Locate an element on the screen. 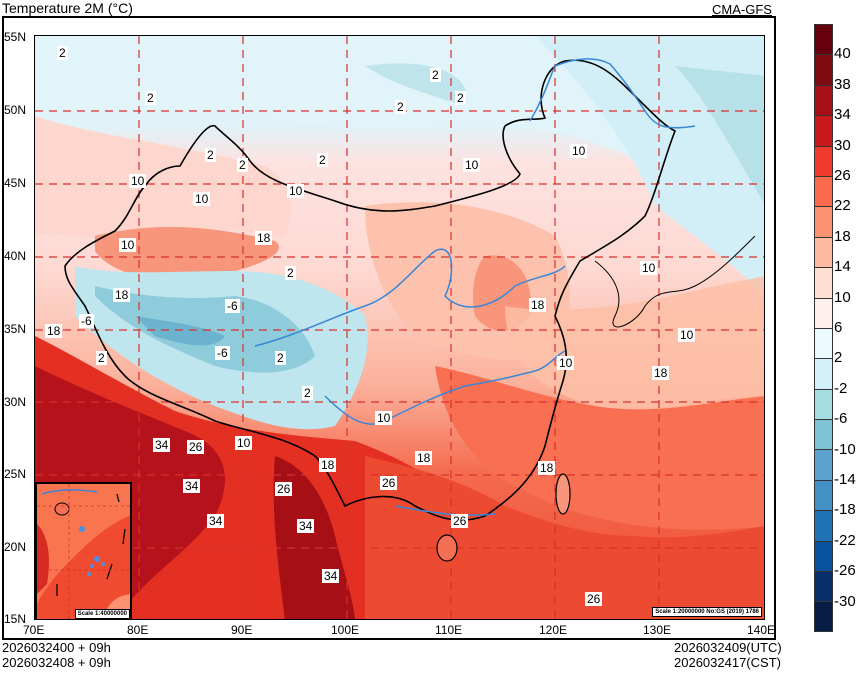  lat-label-25n: 25N is located at coordinates (15, 474).